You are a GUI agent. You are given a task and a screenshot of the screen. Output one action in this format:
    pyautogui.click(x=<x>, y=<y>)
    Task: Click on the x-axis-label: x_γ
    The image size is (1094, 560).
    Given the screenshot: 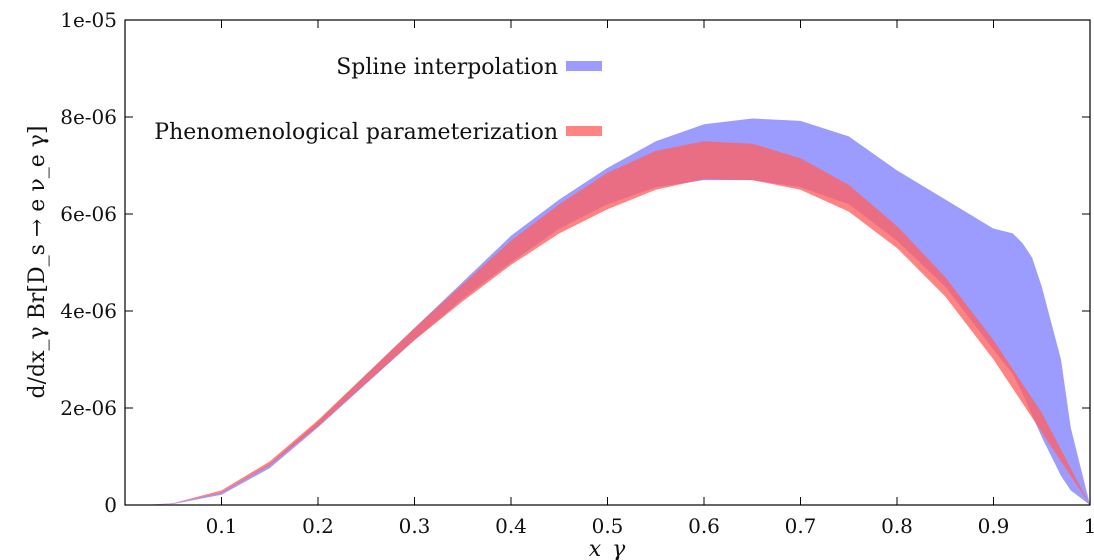 What is the action you would take?
    pyautogui.click(x=607, y=548)
    